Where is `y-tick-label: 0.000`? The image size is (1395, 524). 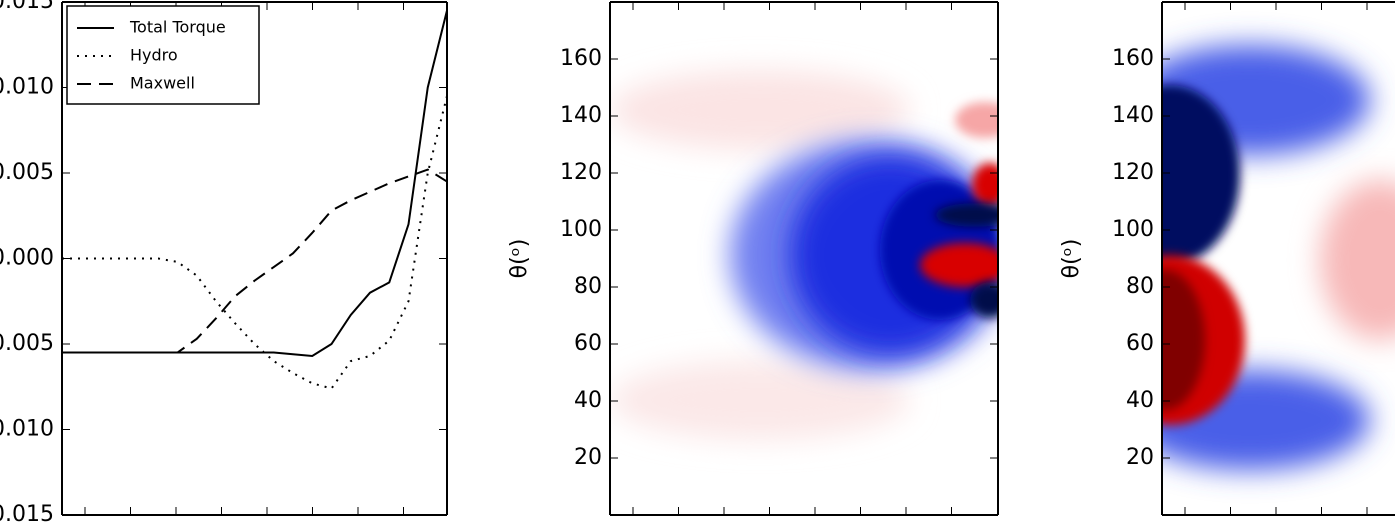 y-tick-label: 0.000 is located at coordinates (27, 258).